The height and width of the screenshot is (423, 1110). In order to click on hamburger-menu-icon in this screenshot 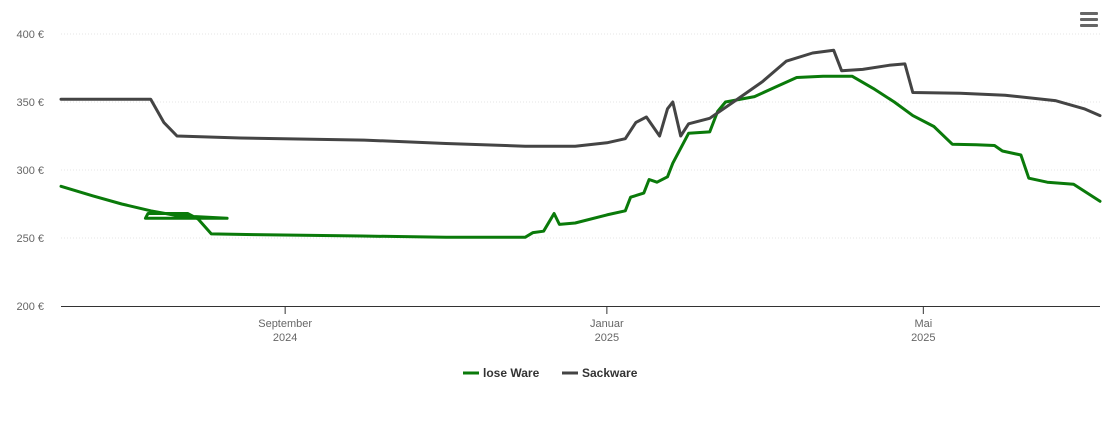, I will do `click(1089, 20)`.